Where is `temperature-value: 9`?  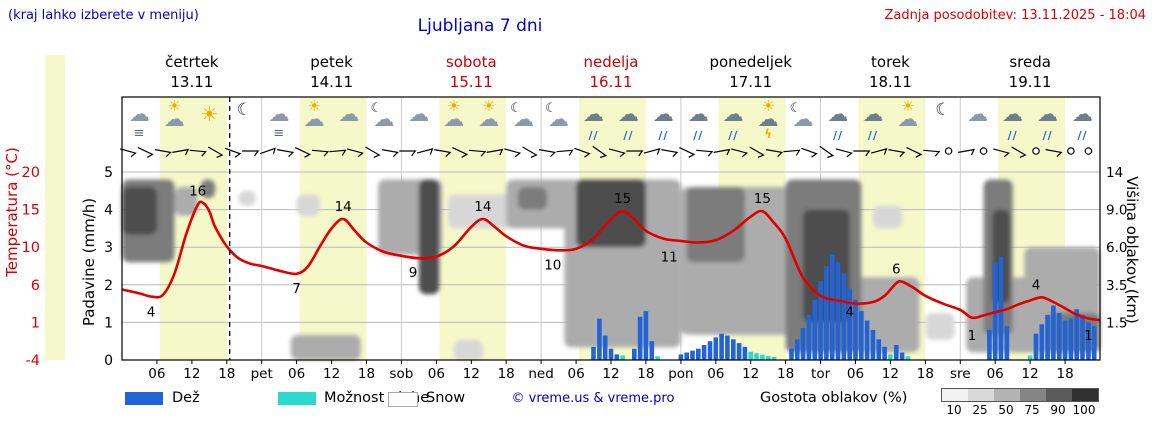 temperature-value: 9 is located at coordinates (413, 273).